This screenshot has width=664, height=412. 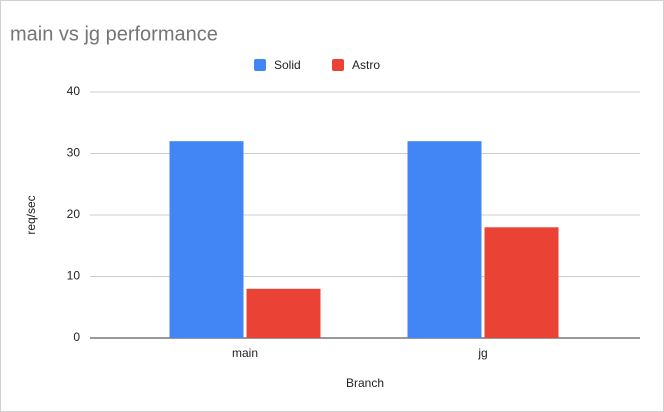 I want to click on x-tick-label: main, so click(x=245, y=353).